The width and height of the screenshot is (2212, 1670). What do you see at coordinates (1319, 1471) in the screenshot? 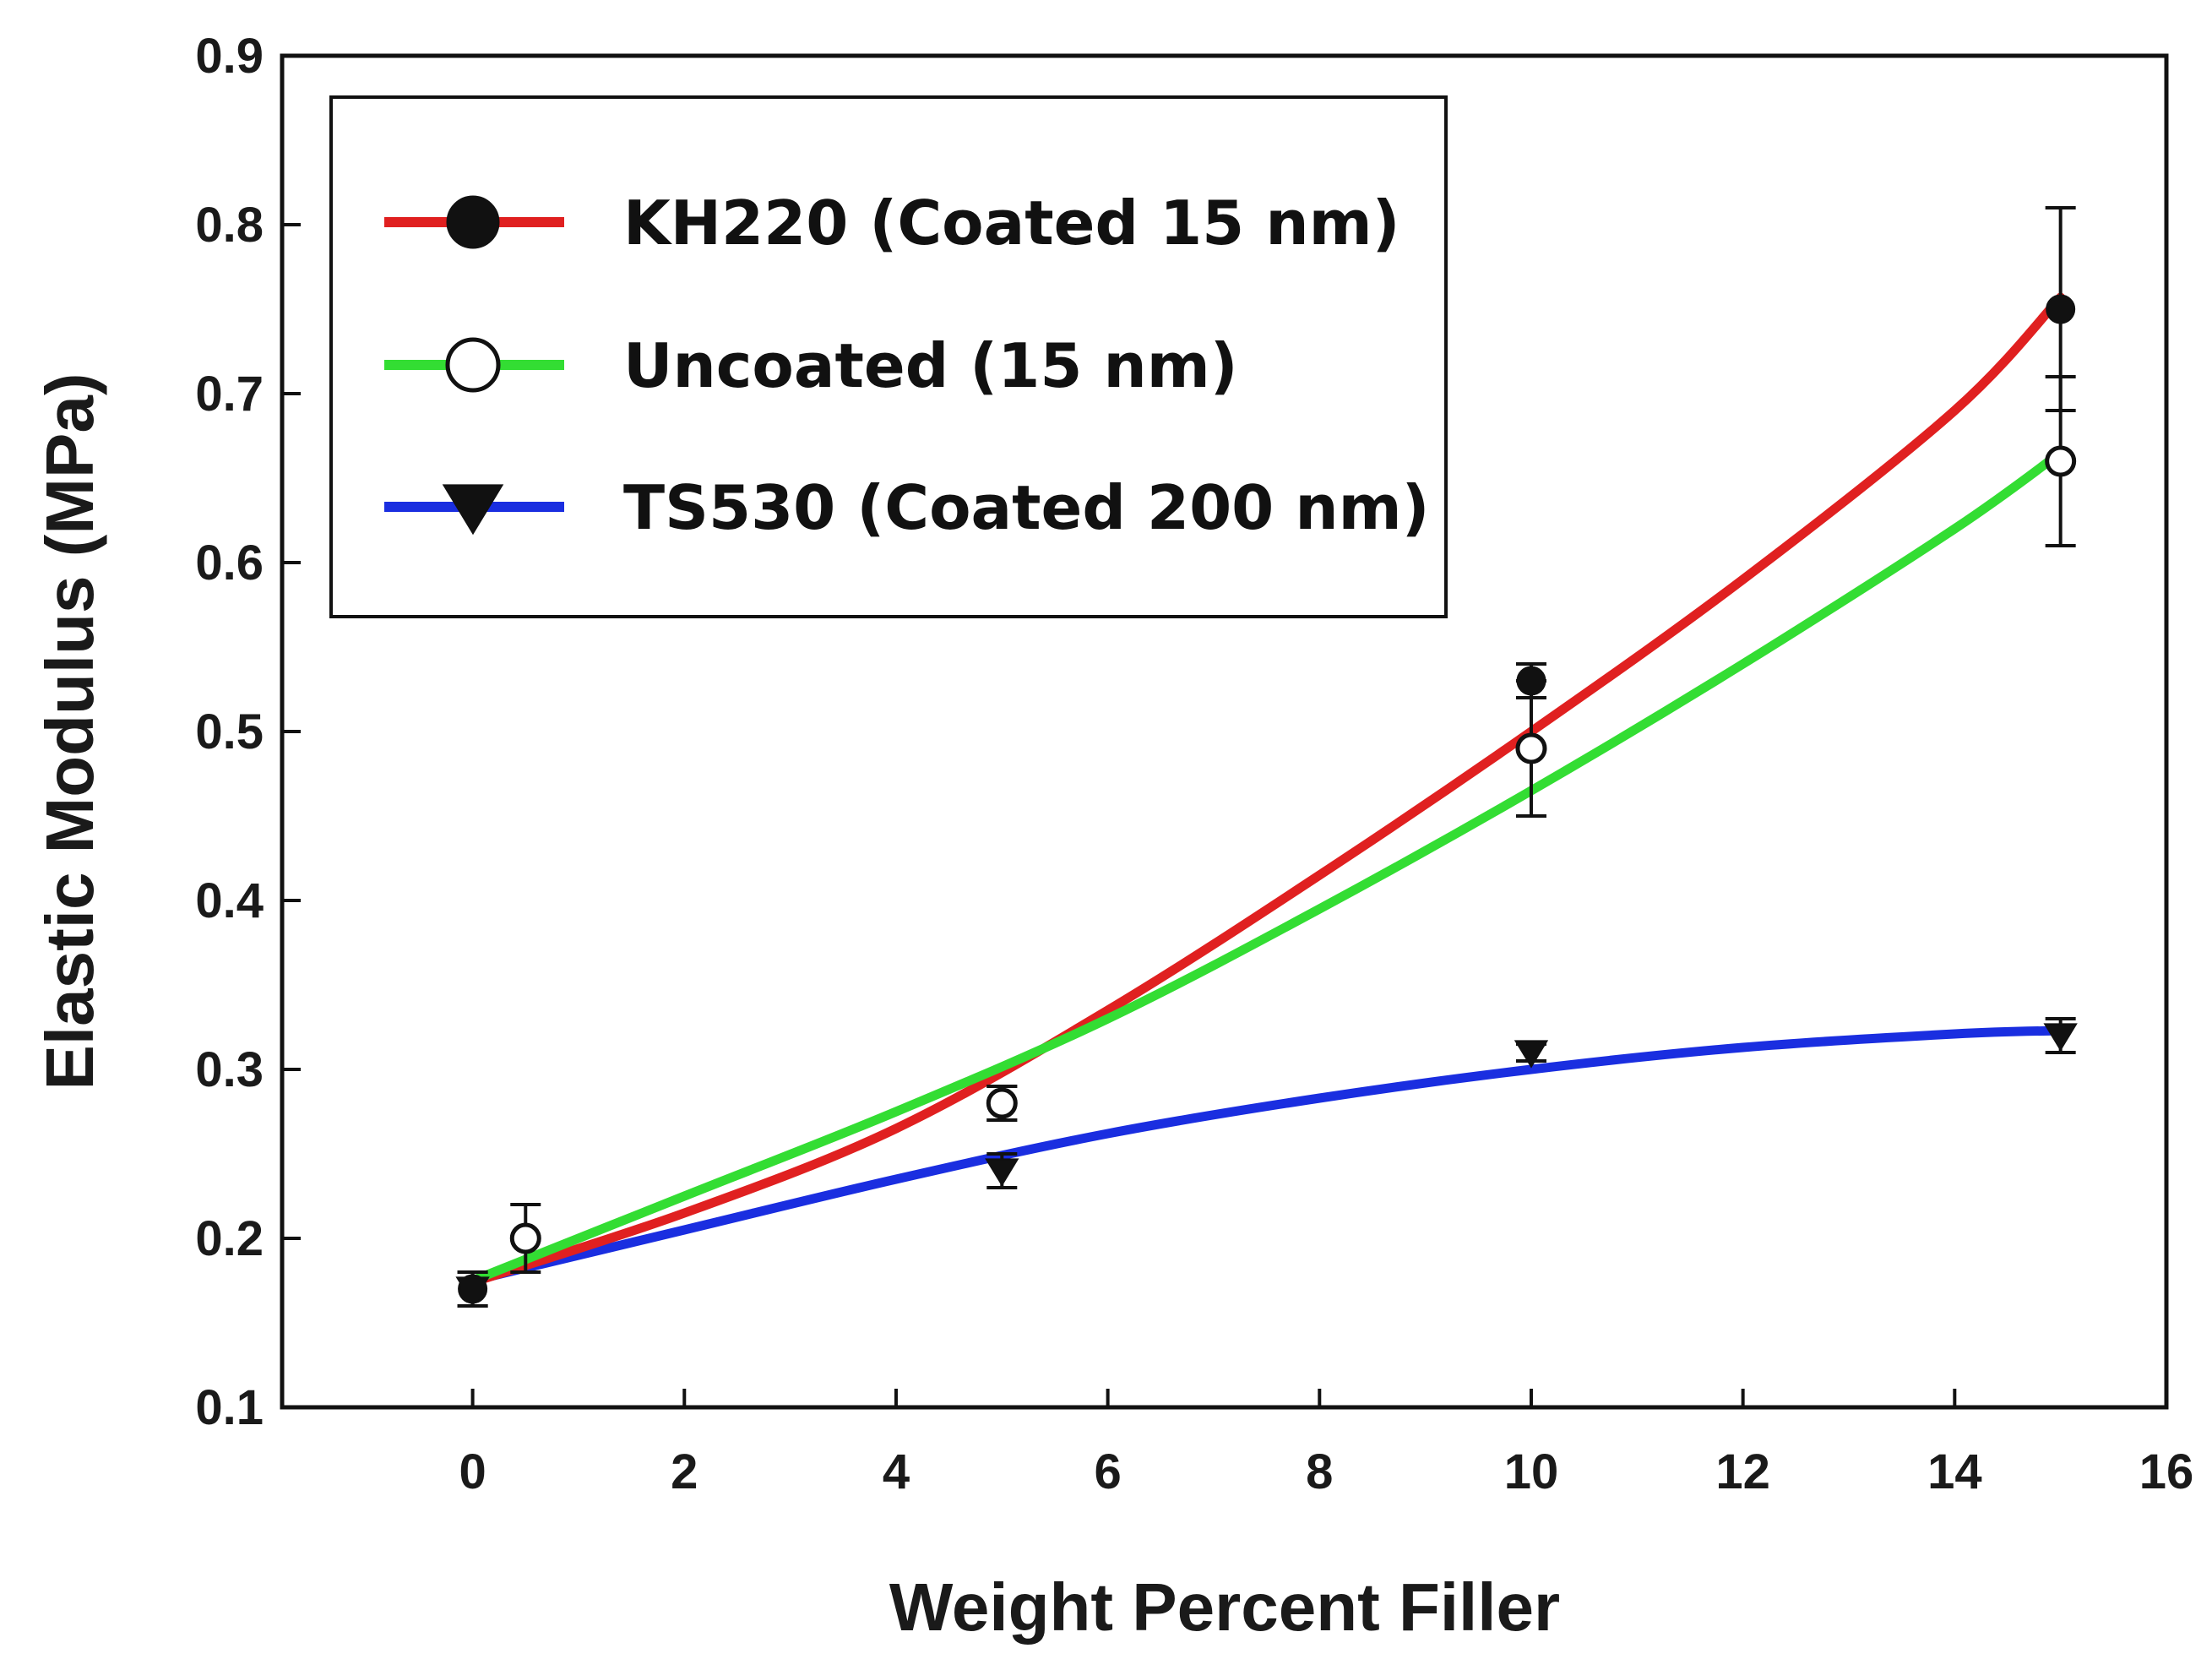
I see `x-tick-label: 8` at bounding box center [1319, 1471].